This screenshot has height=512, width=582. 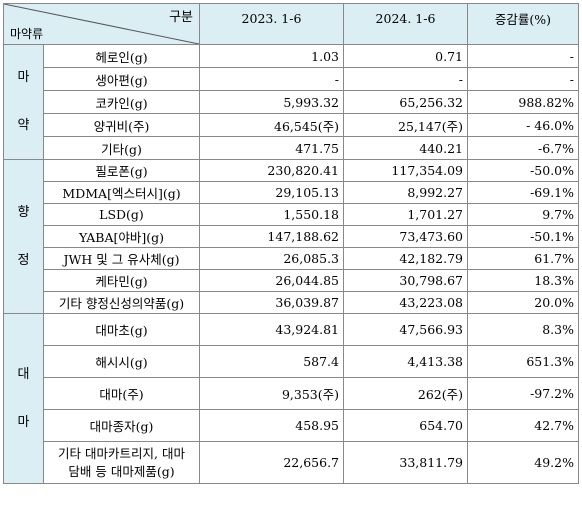 What do you see at coordinates (406, 193) in the screenshot?
I see `value-2024: 8,992.27` at bounding box center [406, 193].